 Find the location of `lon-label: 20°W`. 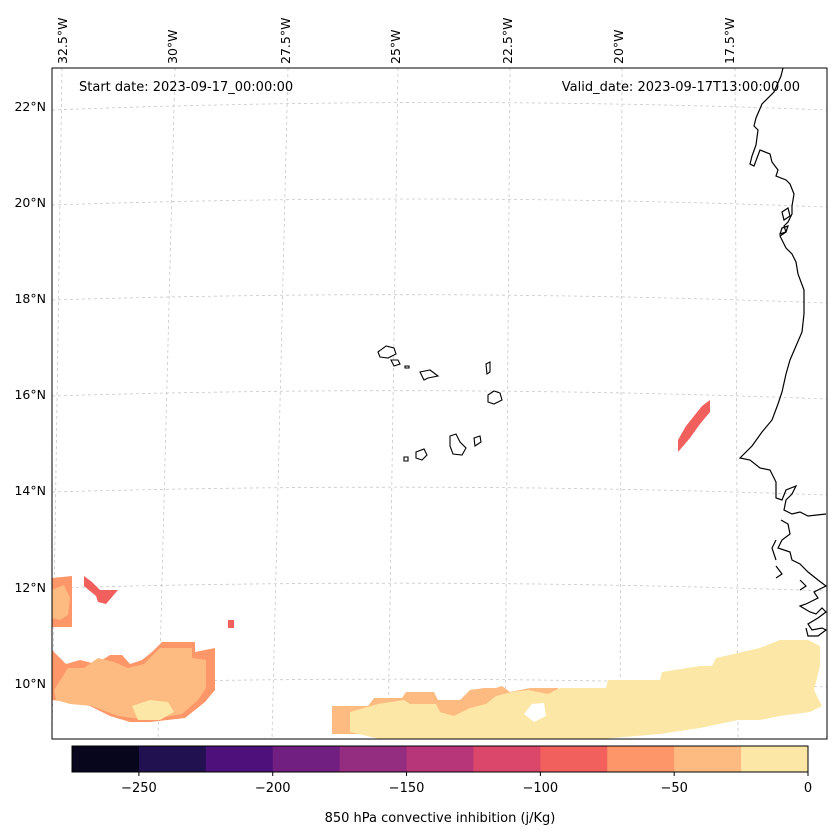

lon-label: 20°W is located at coordinates (618, 46).